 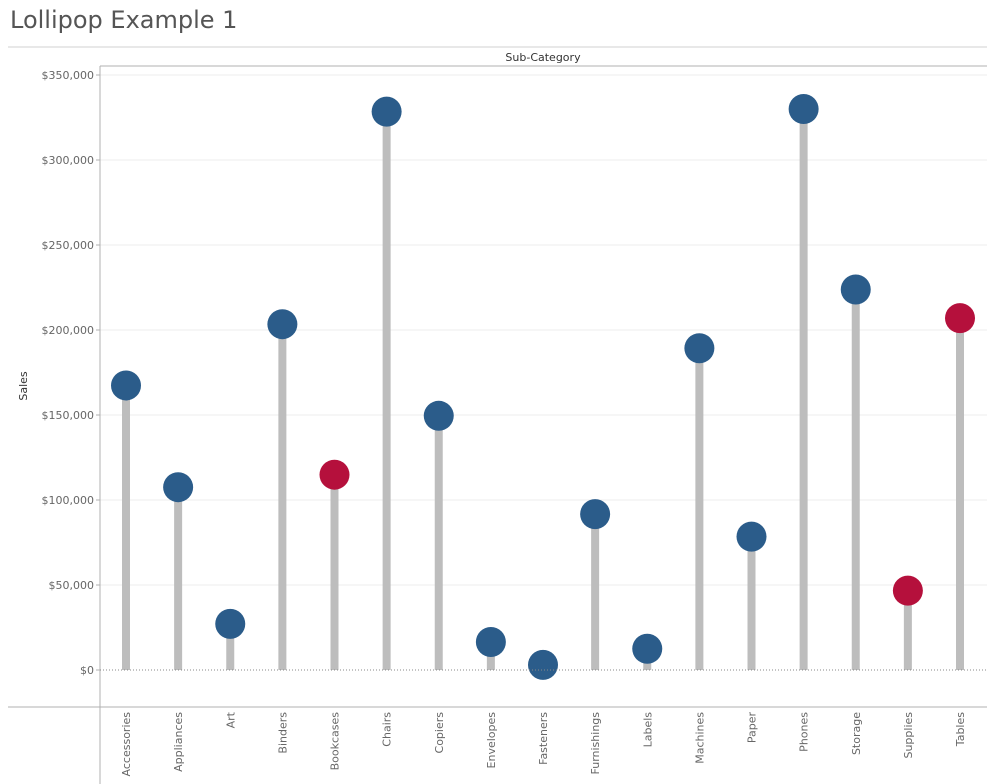 What do you see at coordinates (230, 719) in the screenshot?
I see `x-tick-label: Art` at bounding box center [230, 719].